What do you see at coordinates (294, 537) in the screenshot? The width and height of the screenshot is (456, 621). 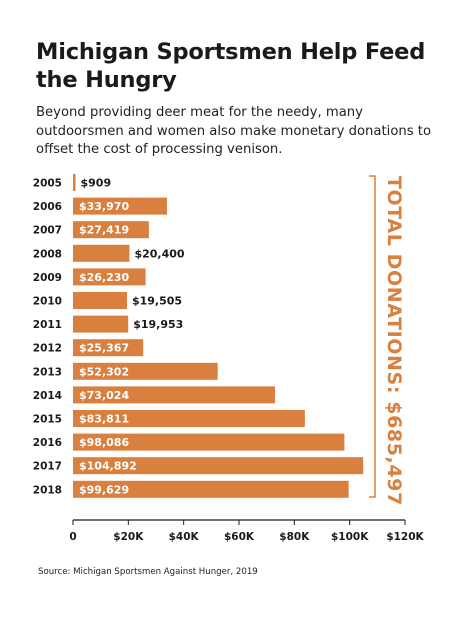 I see `x-tick-label-4: $80K` at bounding box center [294, 537].